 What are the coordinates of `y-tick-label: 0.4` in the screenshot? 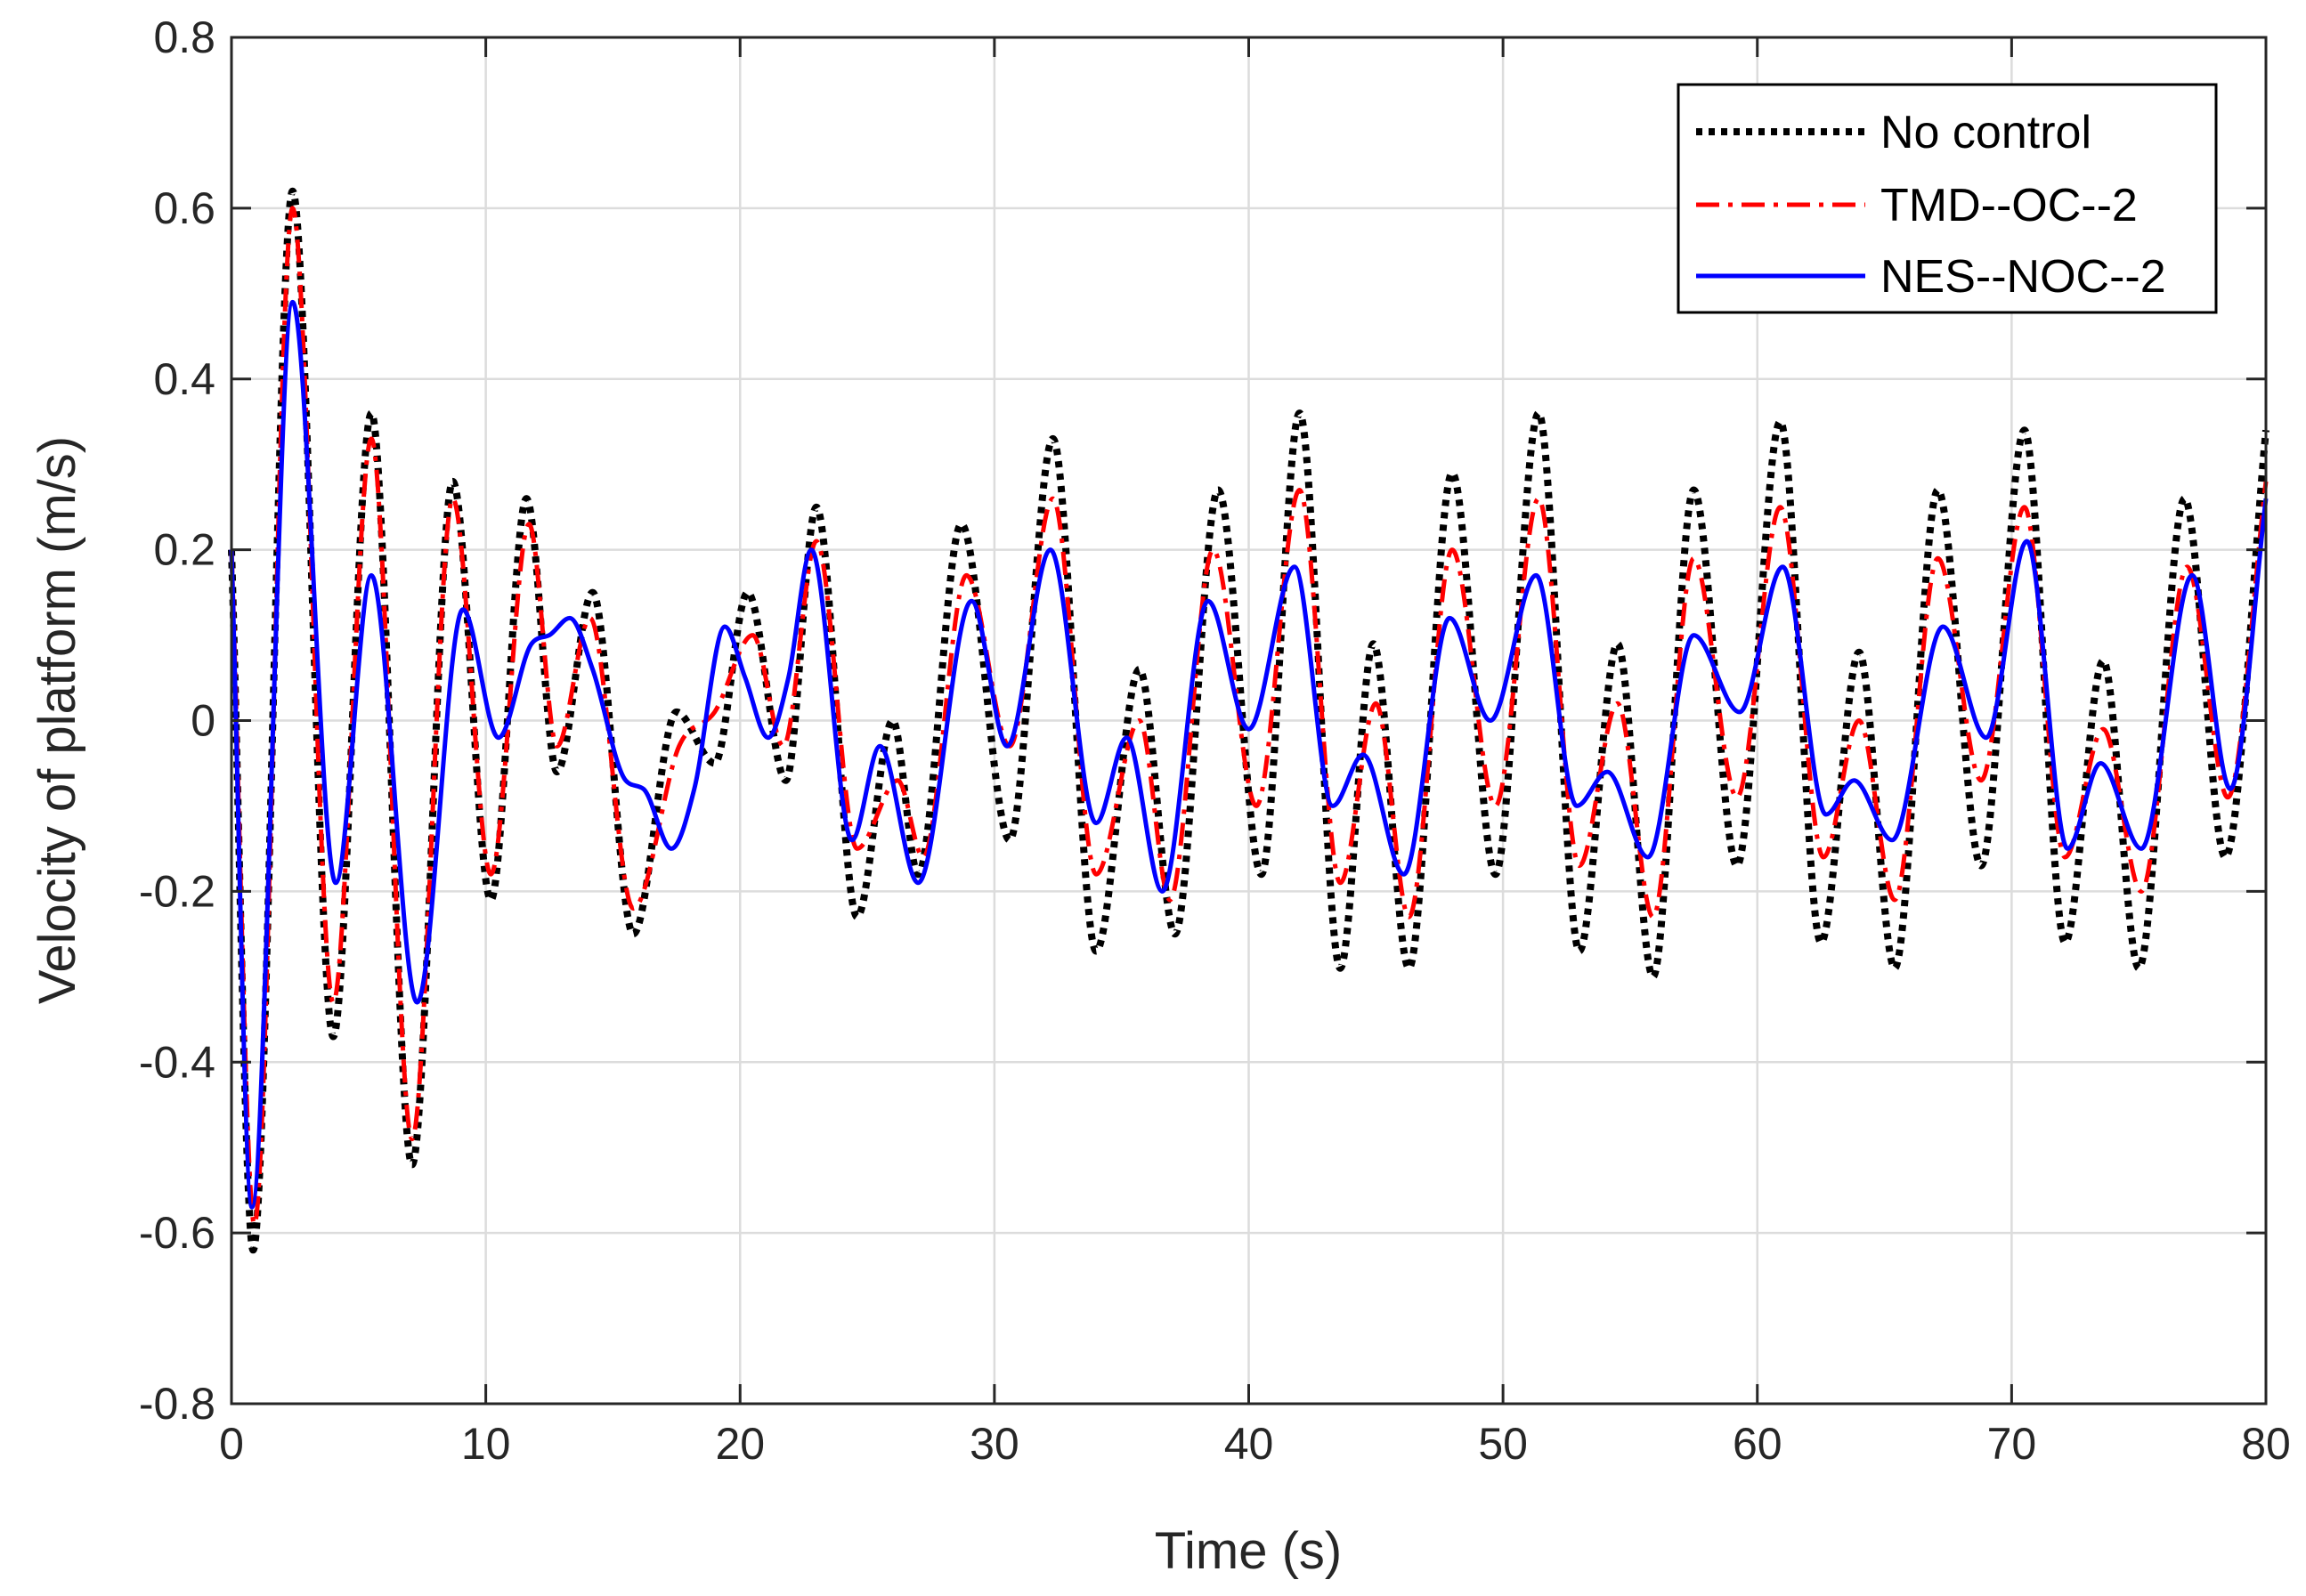 It's located at (184, 379).